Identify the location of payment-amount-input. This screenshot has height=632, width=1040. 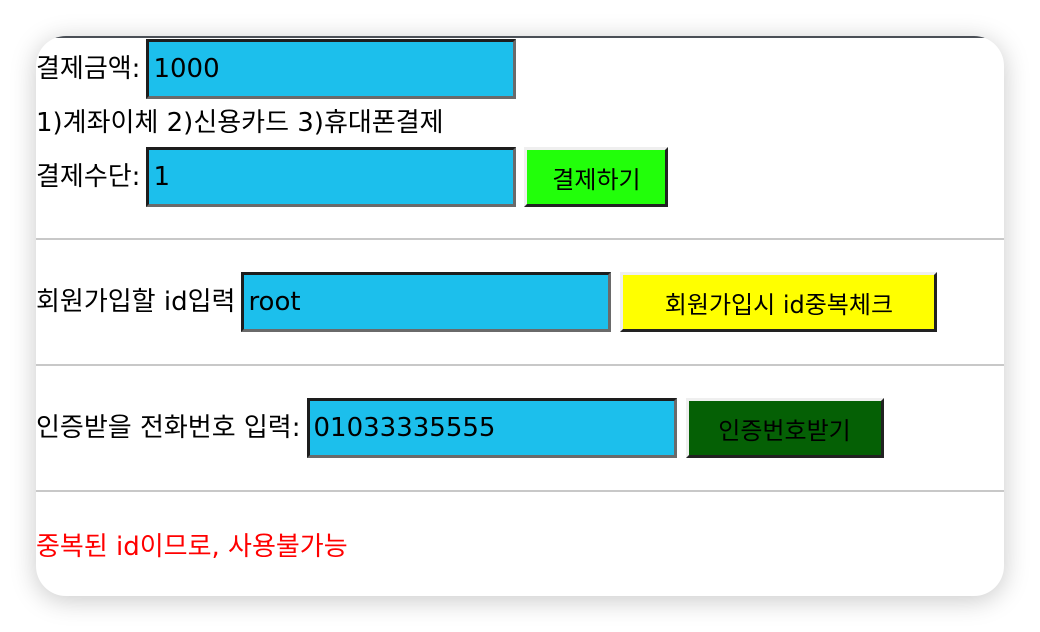
(331, 69).